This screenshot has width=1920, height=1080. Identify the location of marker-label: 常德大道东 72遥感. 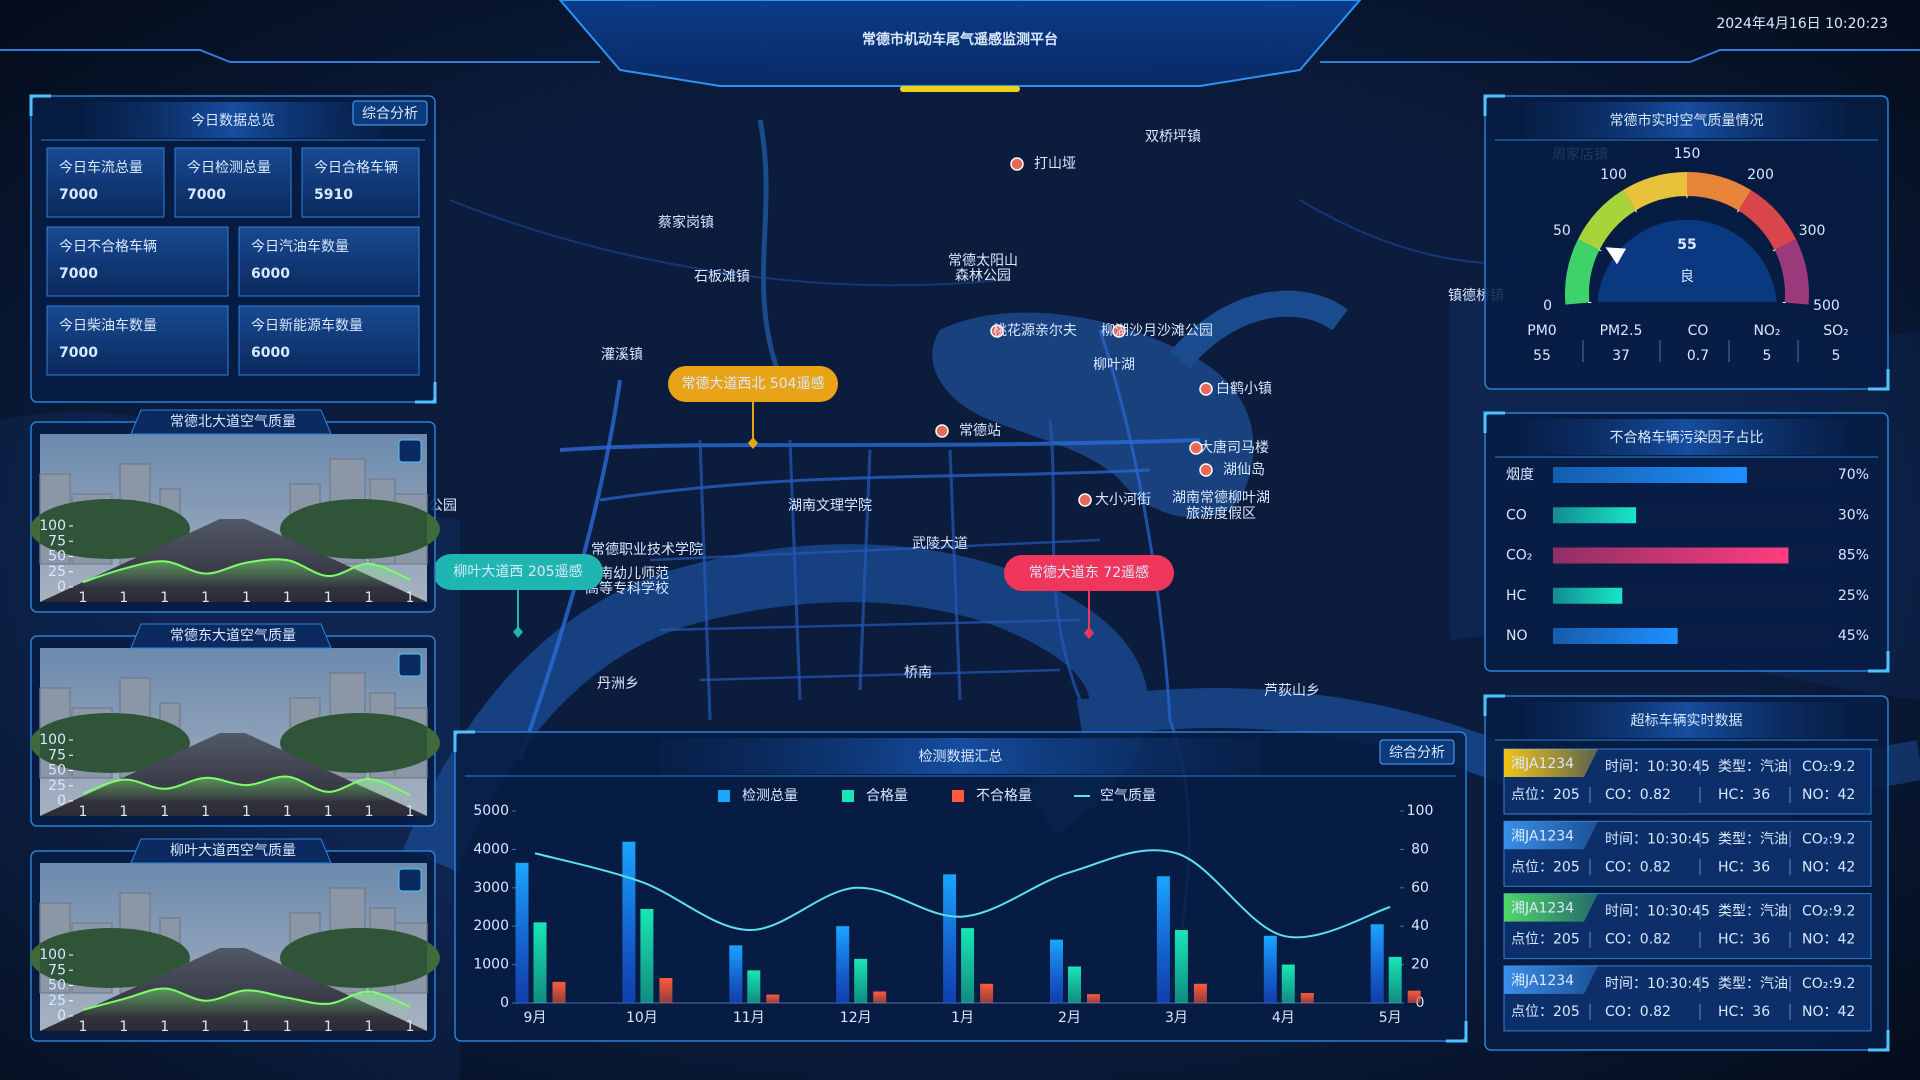
(1089, 572).